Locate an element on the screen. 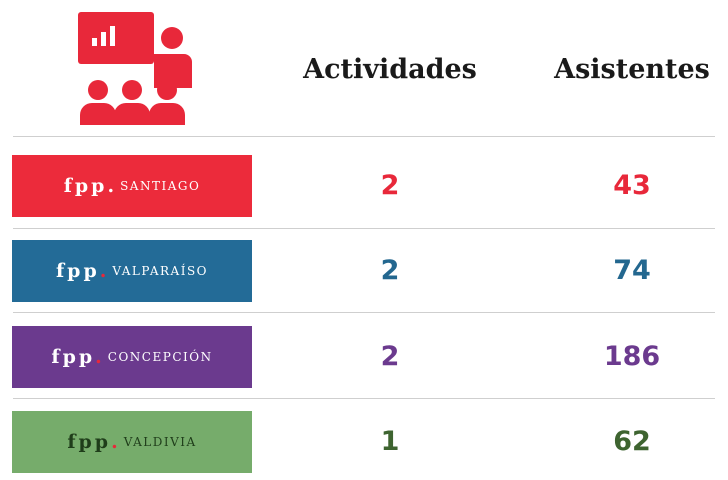 Image resolution: width=728 pixels, height=480 pixels. attendees-count: 62 is located at coordinates (632, 441).